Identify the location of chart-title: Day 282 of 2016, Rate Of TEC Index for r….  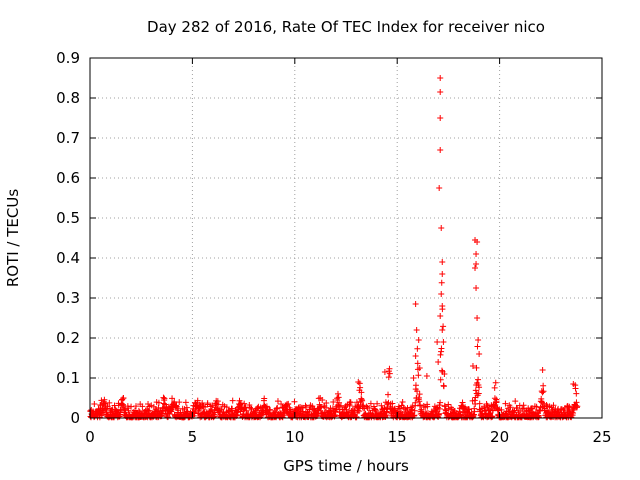
(346, 27).